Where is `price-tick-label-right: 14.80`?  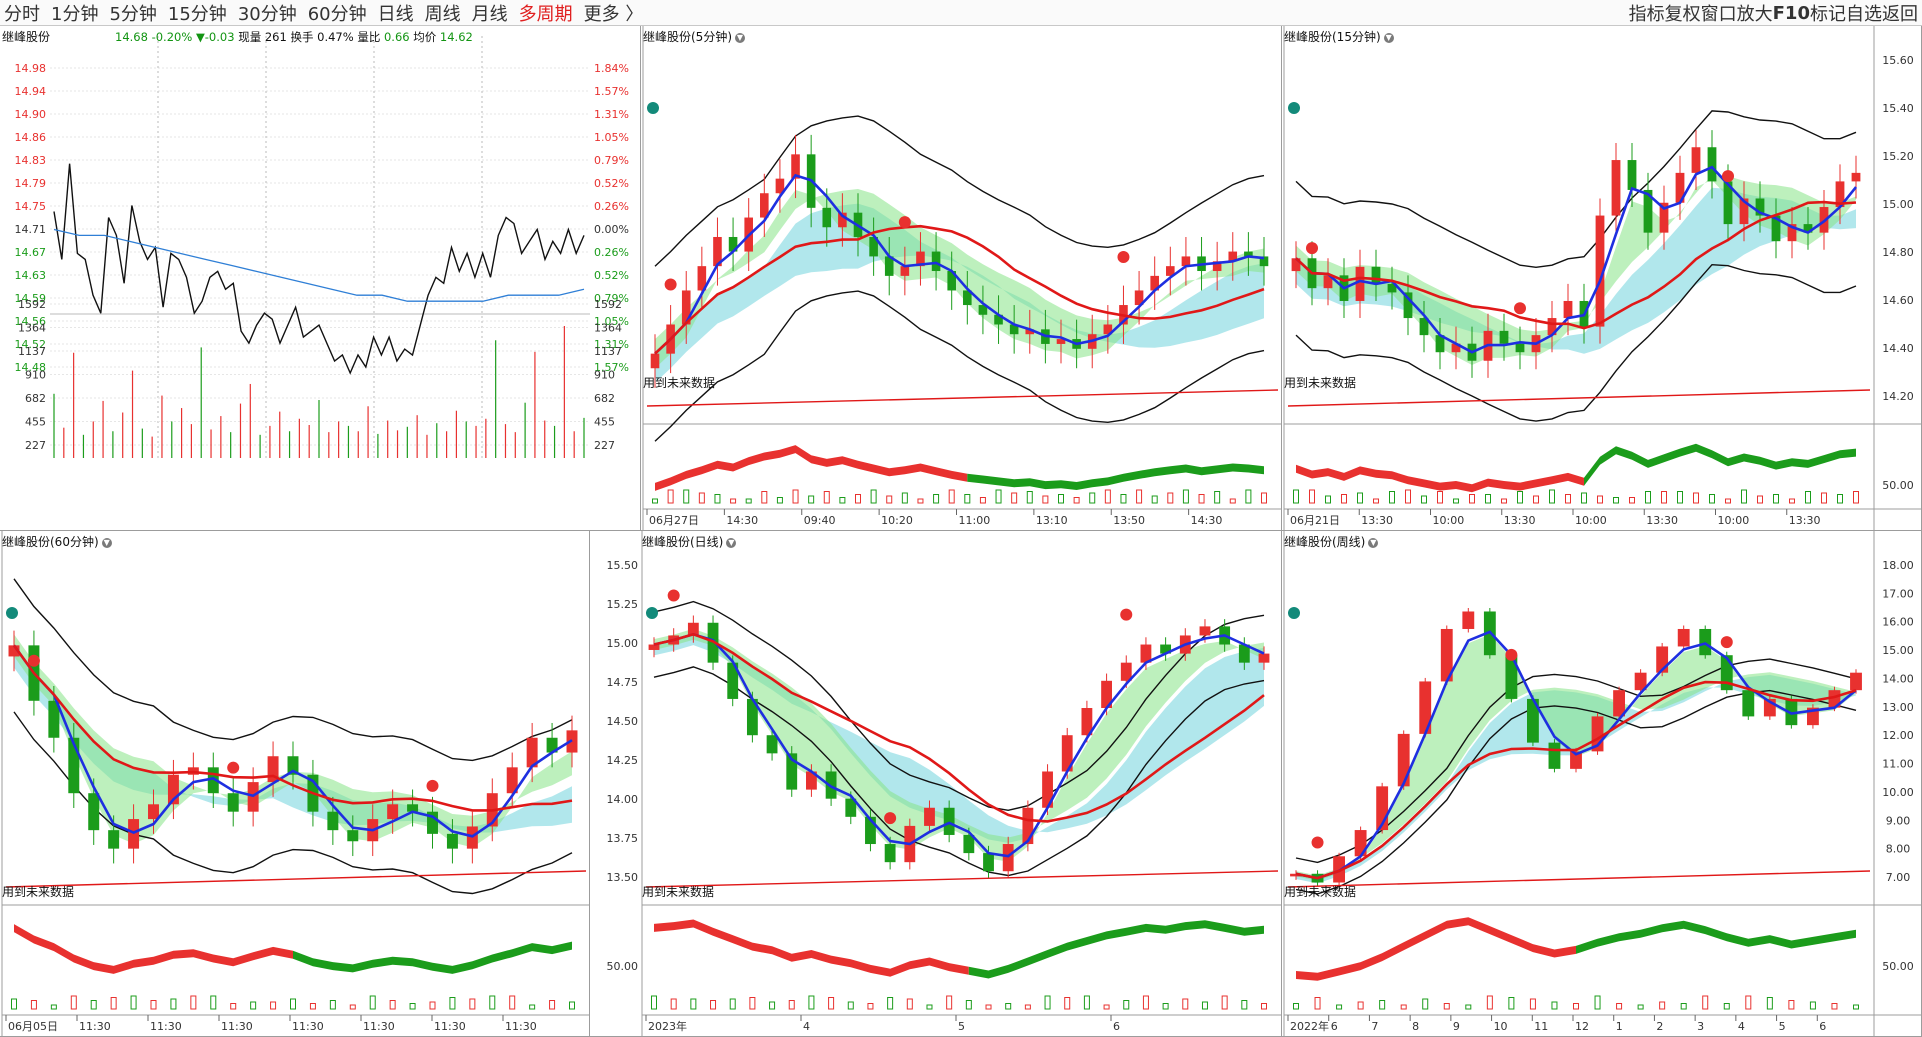
price-tick-label-right: 14.80 is located at coordinates (1898, 252).